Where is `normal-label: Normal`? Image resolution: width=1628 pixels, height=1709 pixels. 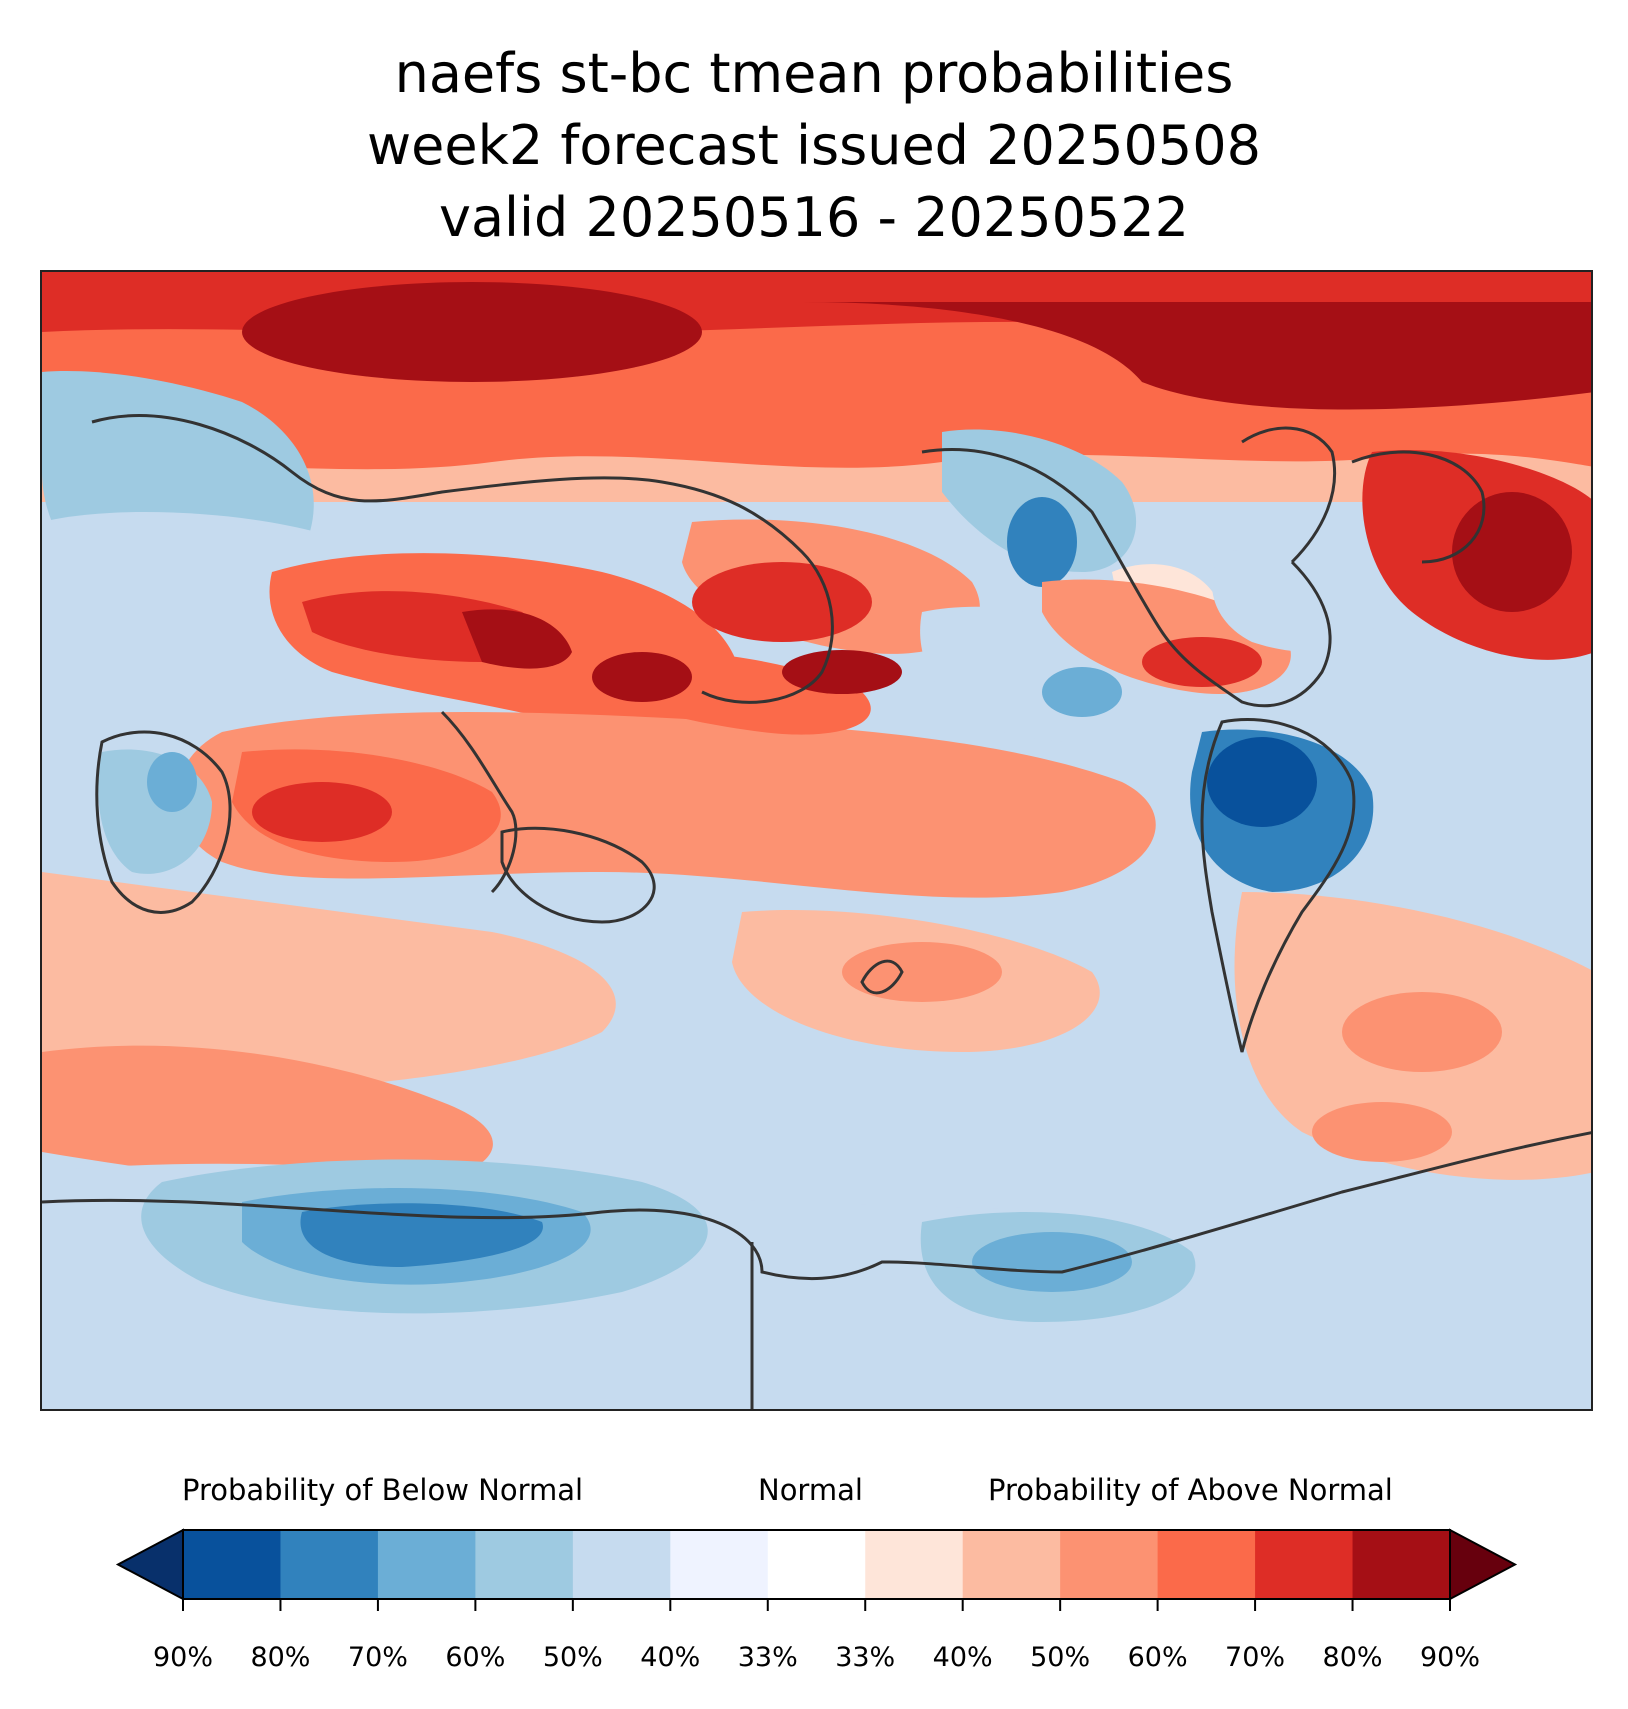 normal-label: Normal is located at coordinates (810, 1490).